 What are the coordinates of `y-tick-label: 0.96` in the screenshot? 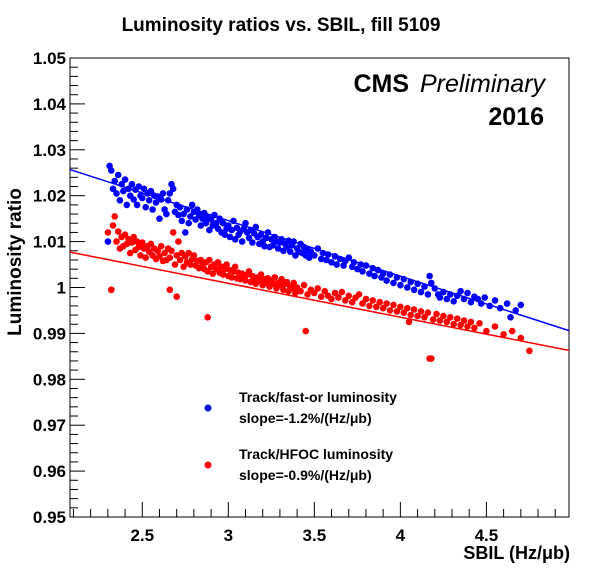 It's located at (49, 471).